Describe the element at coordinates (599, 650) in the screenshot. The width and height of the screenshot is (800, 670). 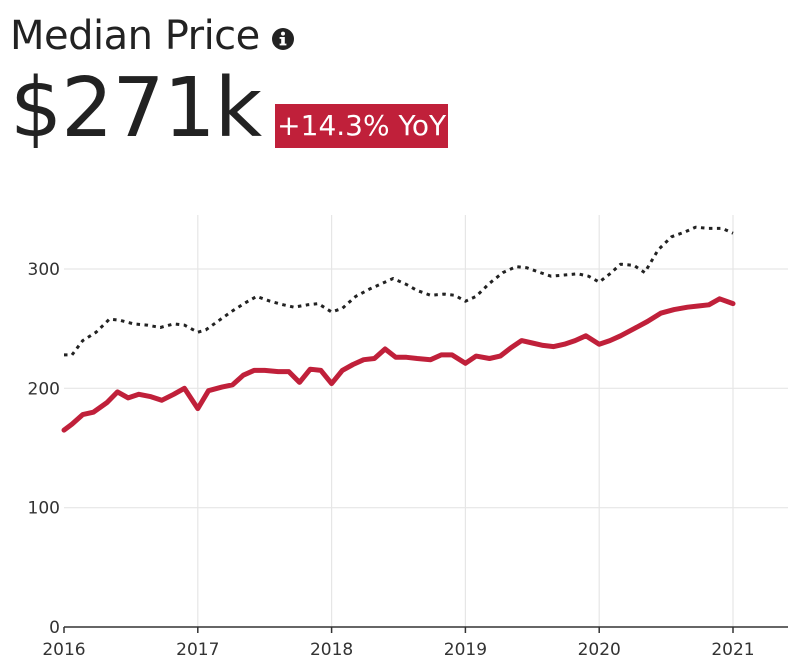
I see `x-tick-label-2020: 2020` at that location.